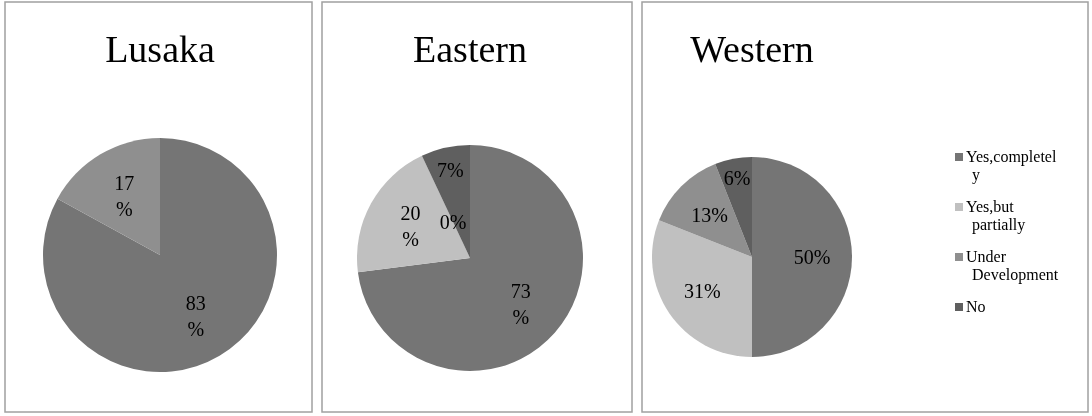  I want to click on data-label: 13%, so click(709, 214).